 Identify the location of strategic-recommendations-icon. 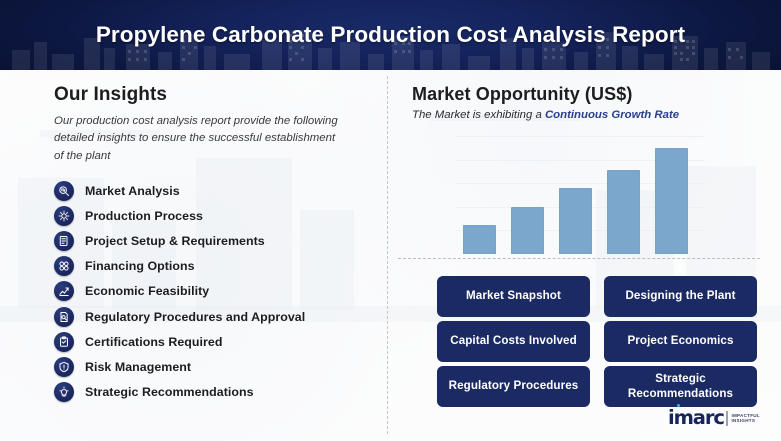
(64, 392).